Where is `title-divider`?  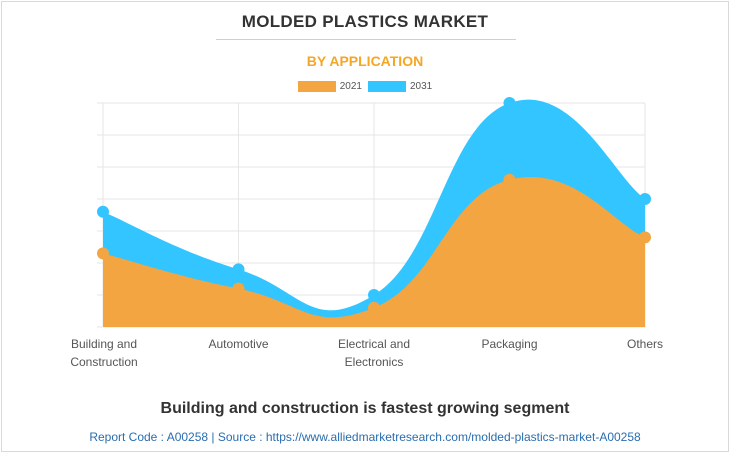
title-divider is located at coordinates (366, 39).